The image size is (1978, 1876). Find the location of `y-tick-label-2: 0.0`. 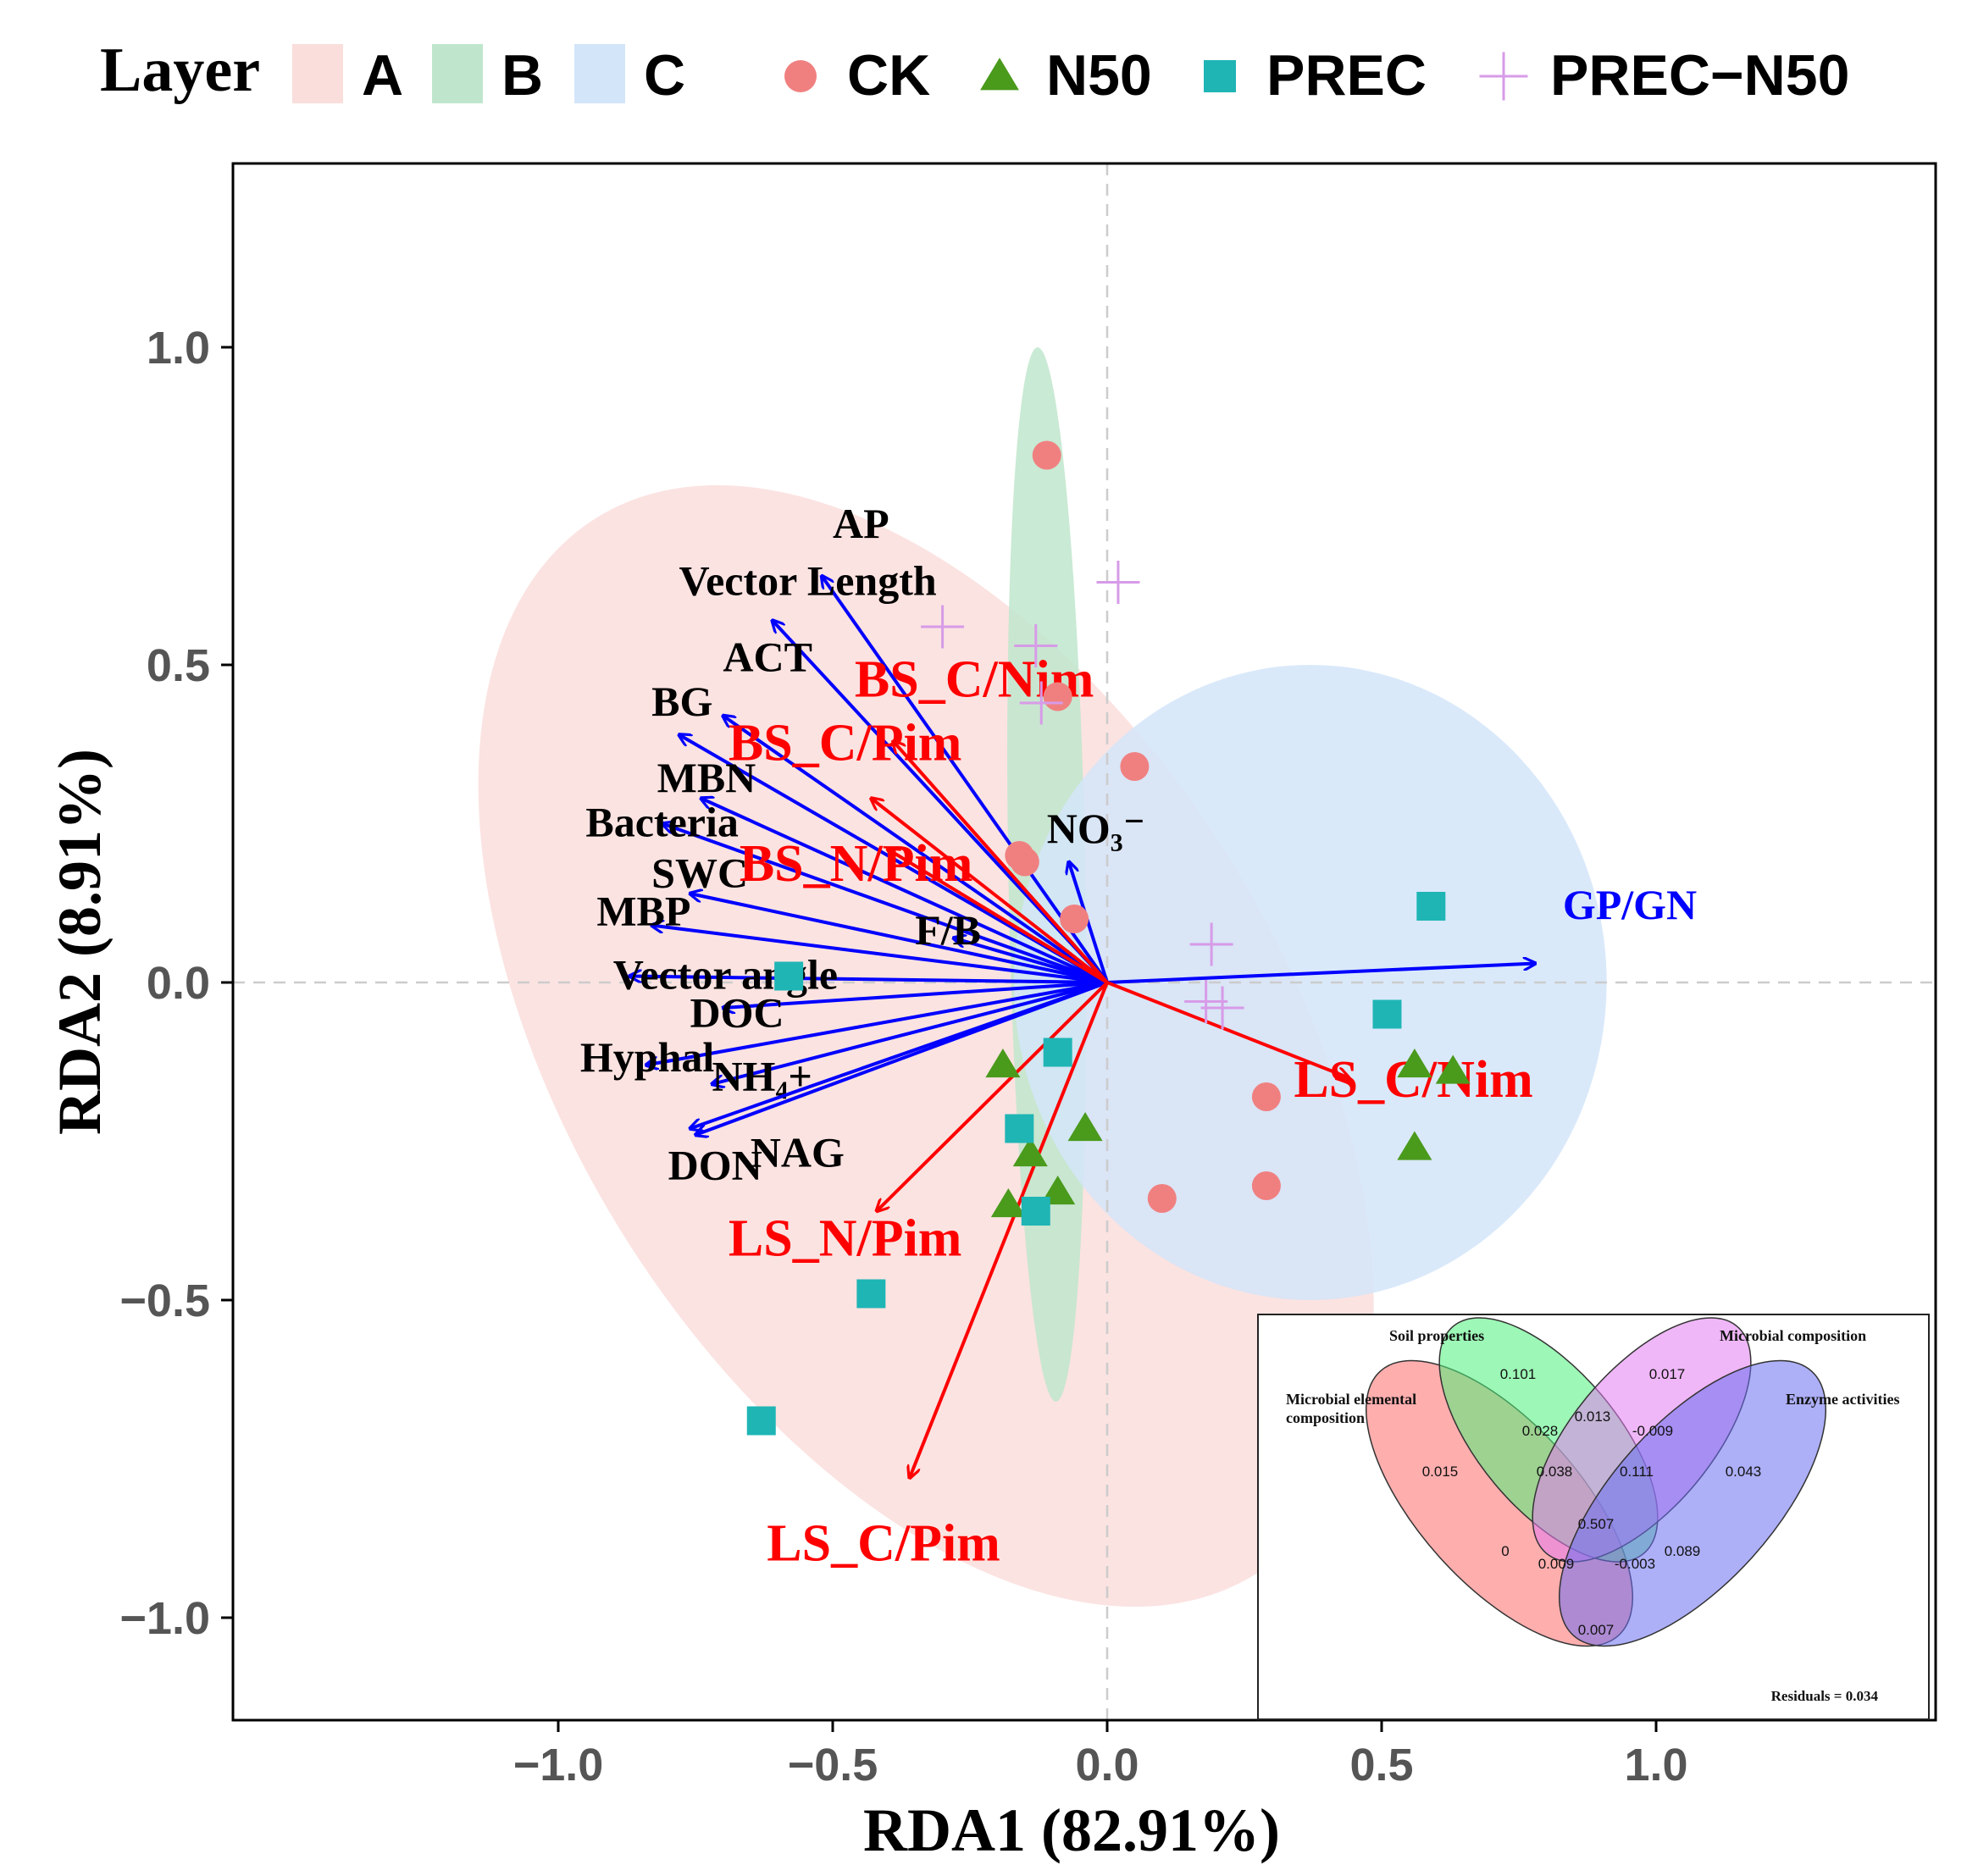

y-tick-label-2: 0.0 is located at coordinates (178, 983).